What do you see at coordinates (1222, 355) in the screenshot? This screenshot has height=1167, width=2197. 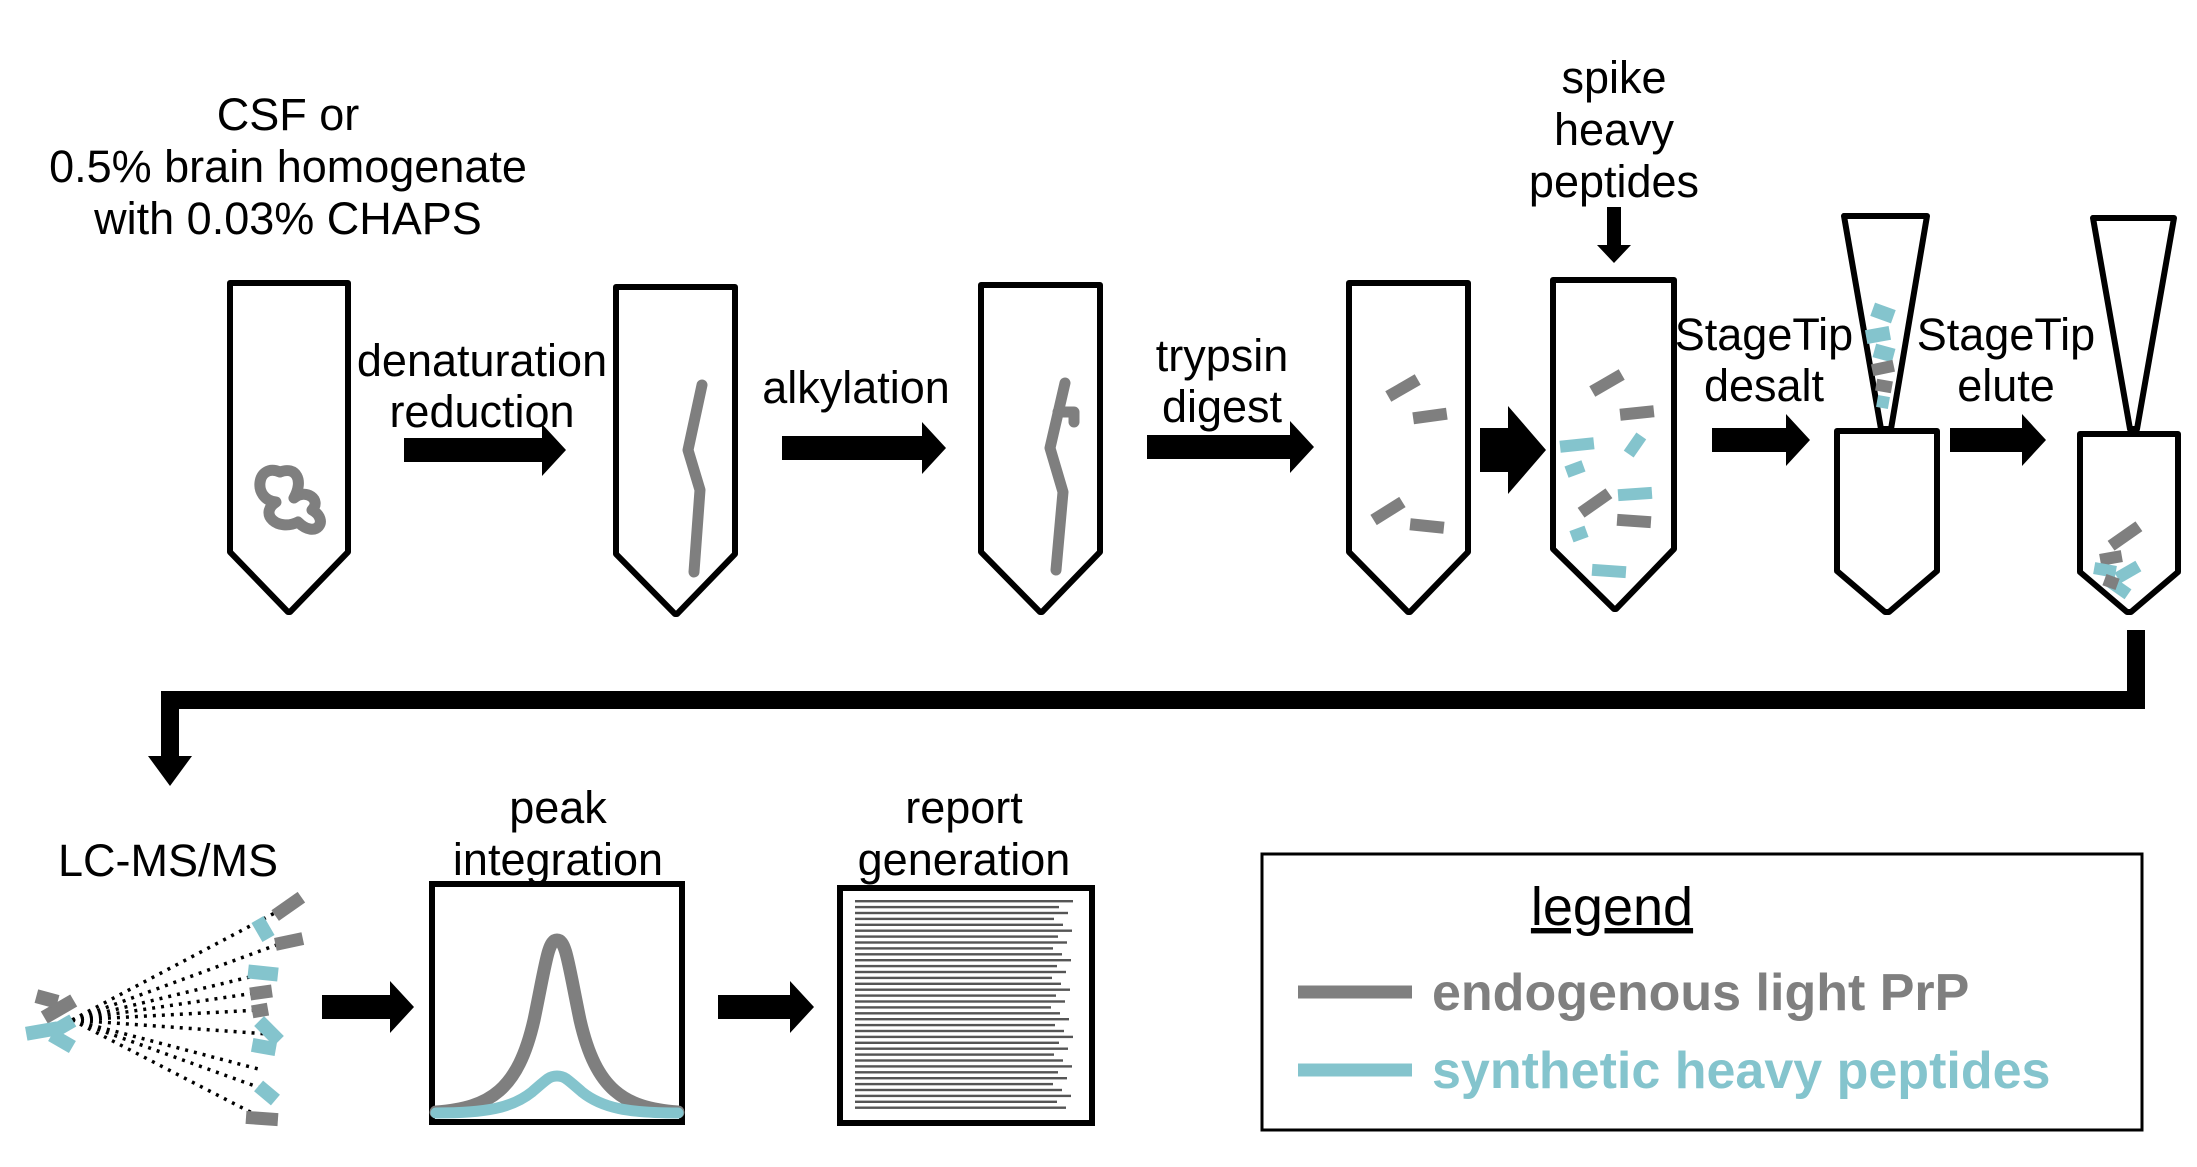 I see `trypsin-label: trypsin` at bounding box center [1222, 355].